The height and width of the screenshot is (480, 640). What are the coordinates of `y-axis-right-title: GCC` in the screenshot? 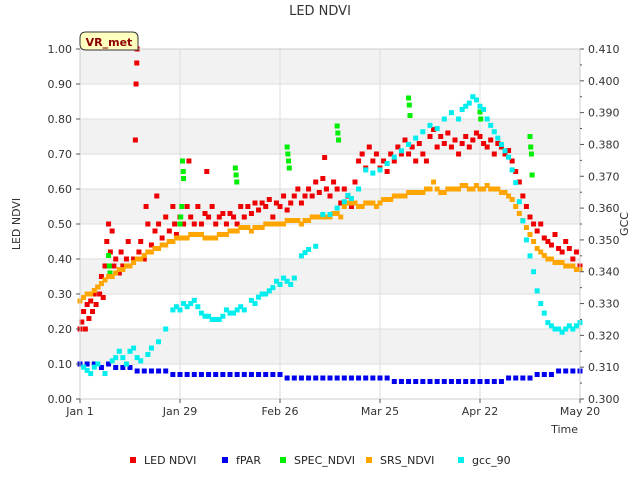 It's located at (624, 224).